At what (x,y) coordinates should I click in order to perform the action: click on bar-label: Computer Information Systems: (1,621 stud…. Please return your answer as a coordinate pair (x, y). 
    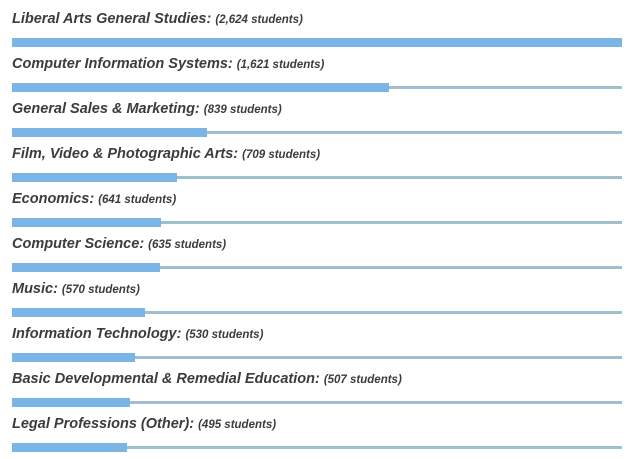
    Looking at the image, I should click on (168, 64).